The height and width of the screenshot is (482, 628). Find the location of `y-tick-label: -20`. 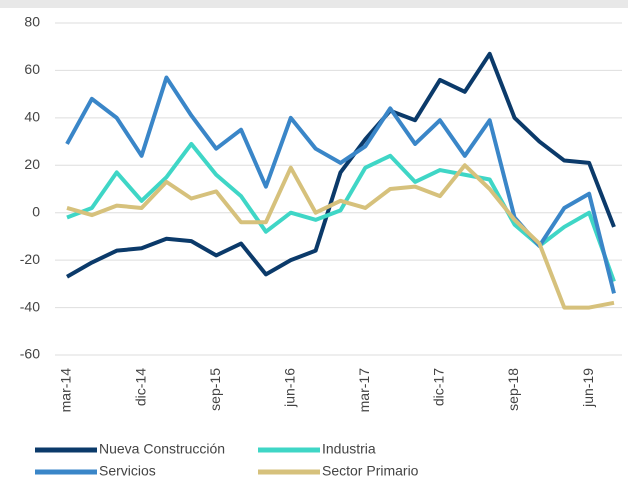

y-tick-label: -20 is located at coordinates (30, 259).